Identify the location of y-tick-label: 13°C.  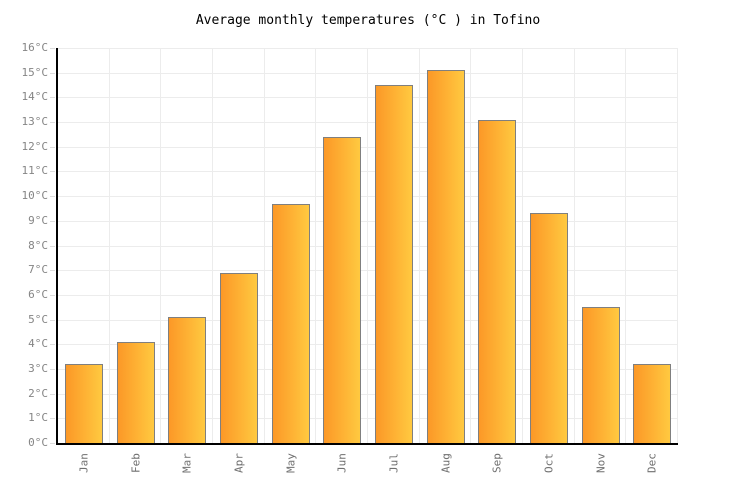
(35, 122).